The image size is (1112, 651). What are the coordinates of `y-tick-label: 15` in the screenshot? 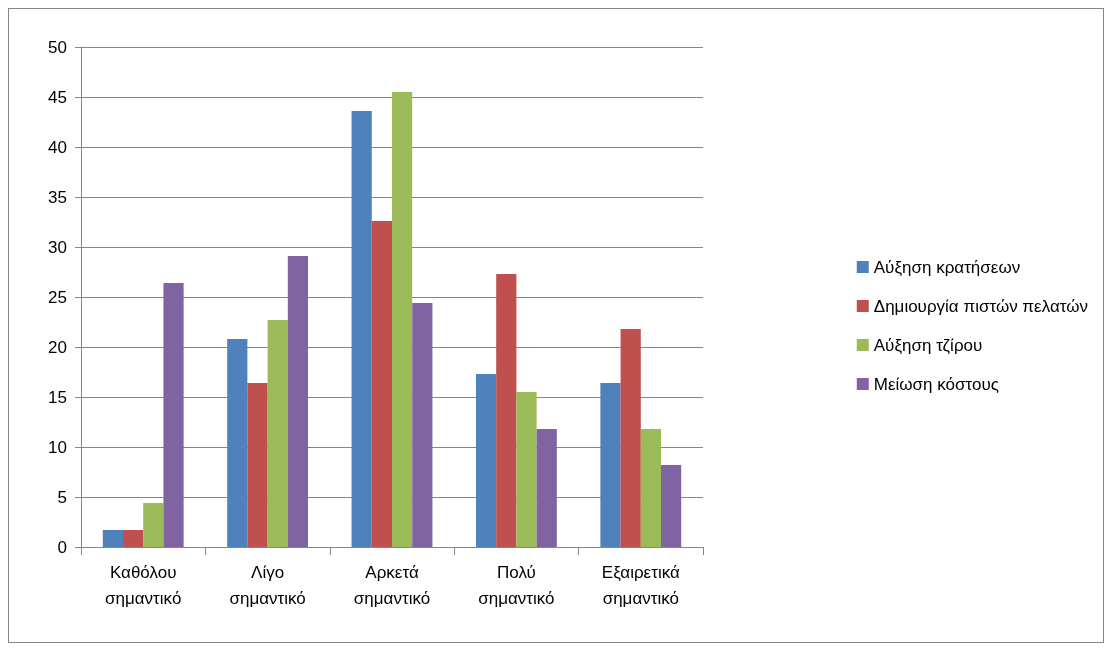 It's located at (57, 397).